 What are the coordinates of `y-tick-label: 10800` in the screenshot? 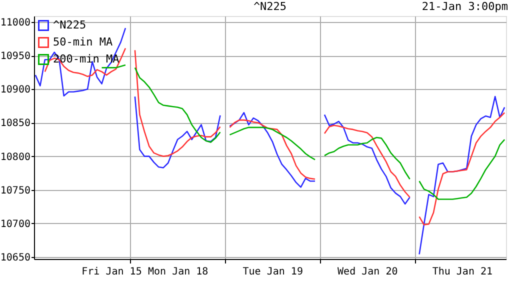 It's located at (15, 157).